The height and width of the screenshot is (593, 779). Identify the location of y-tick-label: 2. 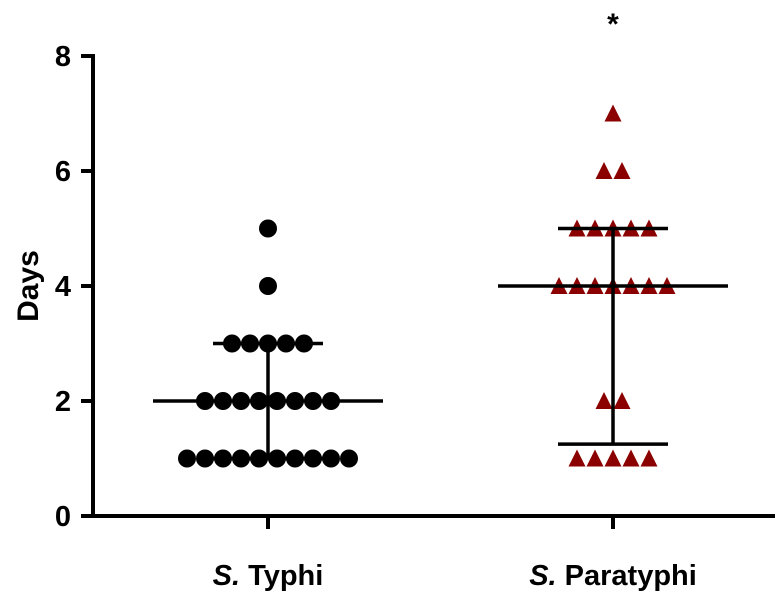
(63, 402).